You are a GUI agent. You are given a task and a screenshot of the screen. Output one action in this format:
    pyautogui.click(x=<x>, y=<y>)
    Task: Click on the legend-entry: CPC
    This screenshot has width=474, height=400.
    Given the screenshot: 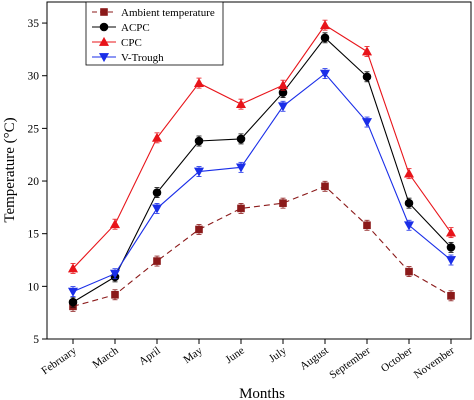 What is the action you would take?
    pyautogui.click(x=117, y=42)
    